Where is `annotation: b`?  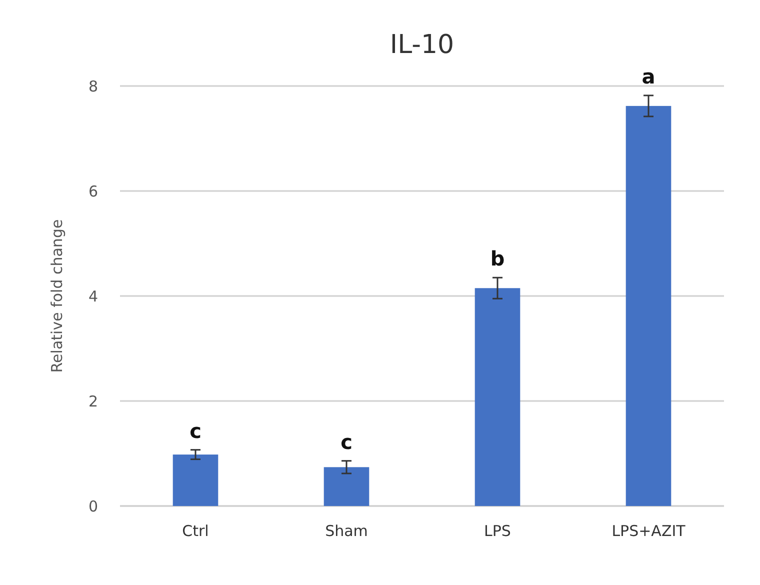
annotation: b is located at coordinates (497, 258).